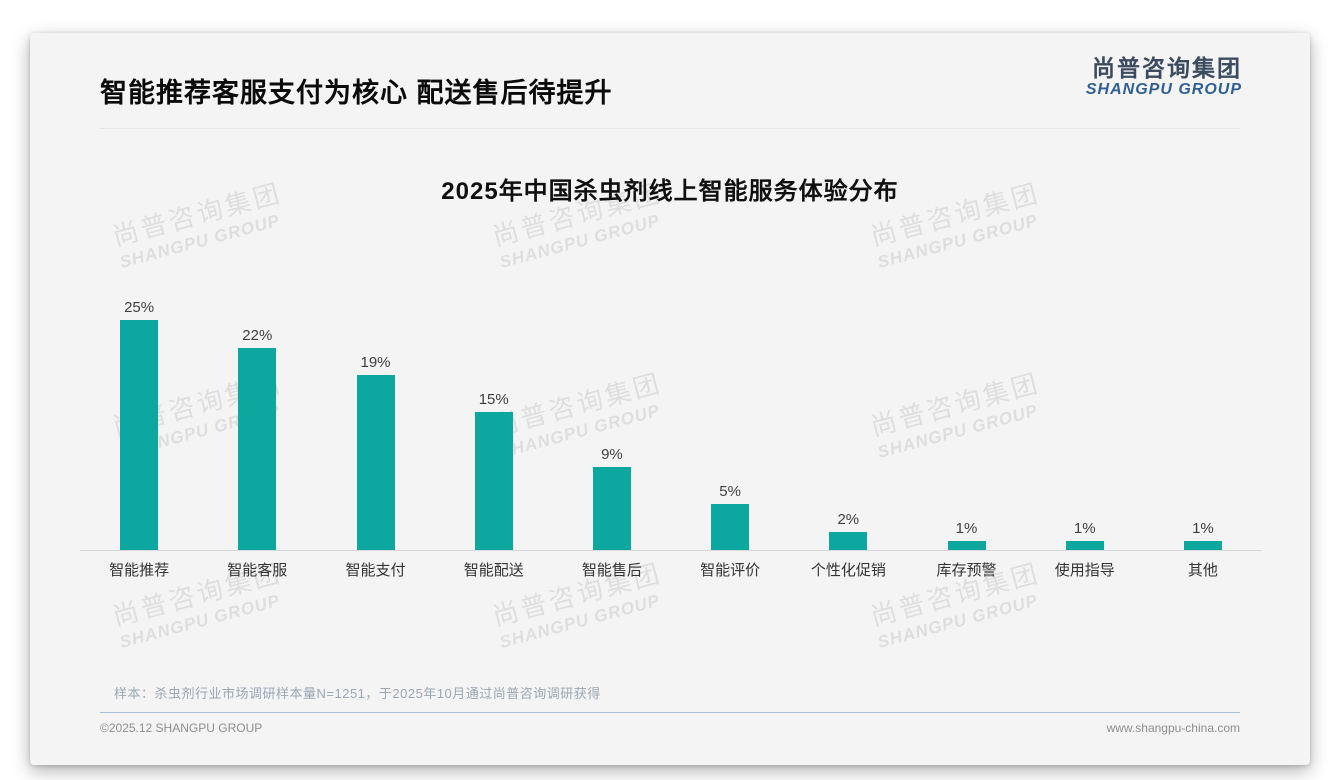 The image size is (1340, 780). I want to click on bar-value-label: 9%, so click(612, 454).